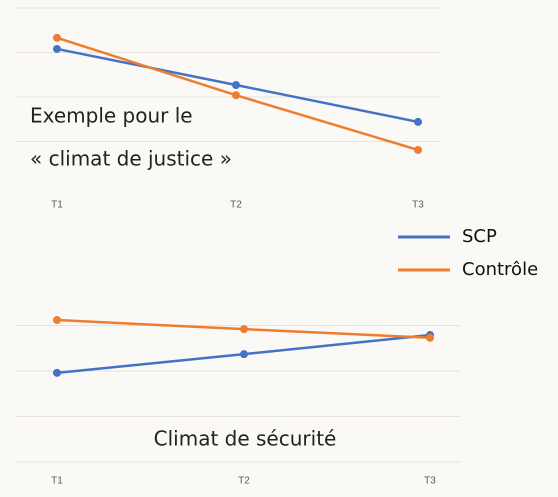  What do you see at coordinates (479, 236) in the screenshot?
I see `legend-label: SCP` at bounding box center [479, 236].